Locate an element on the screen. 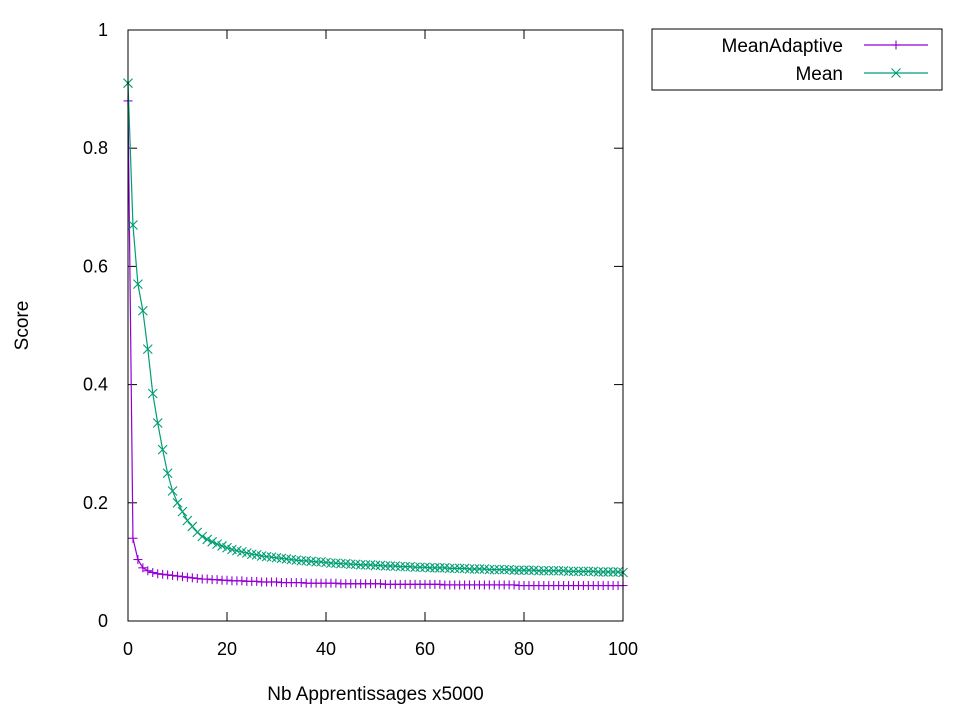 The width and height of the screenshot is (959, 719). y-tick-label: 0.8 is located at coordinates (95, 148).